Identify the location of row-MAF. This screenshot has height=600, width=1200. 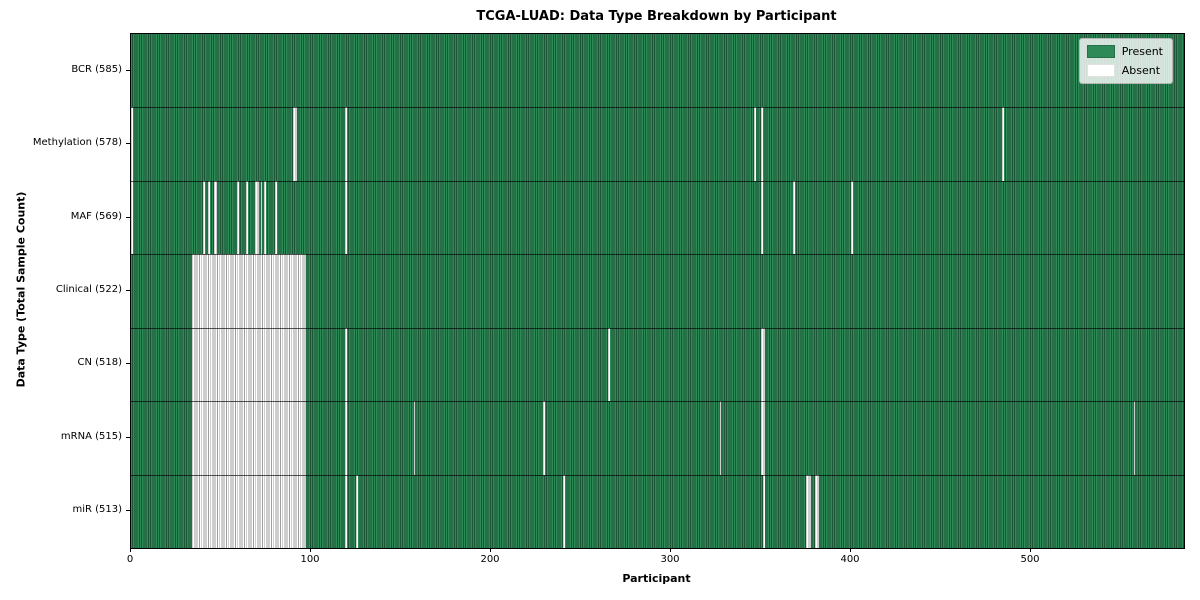
(657, 217).